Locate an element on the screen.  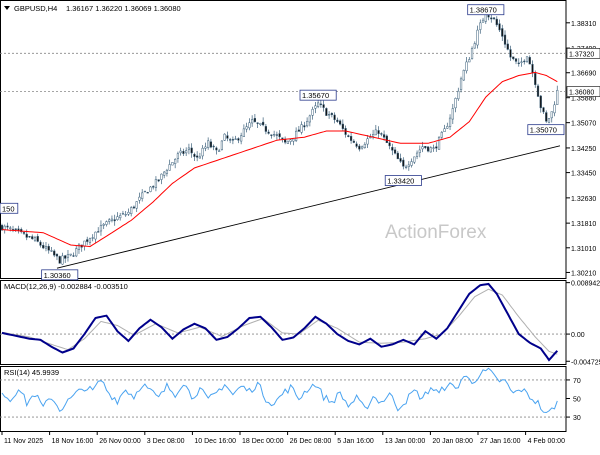
price-annotation: 1.38670 is located at coordinates (486, 10).